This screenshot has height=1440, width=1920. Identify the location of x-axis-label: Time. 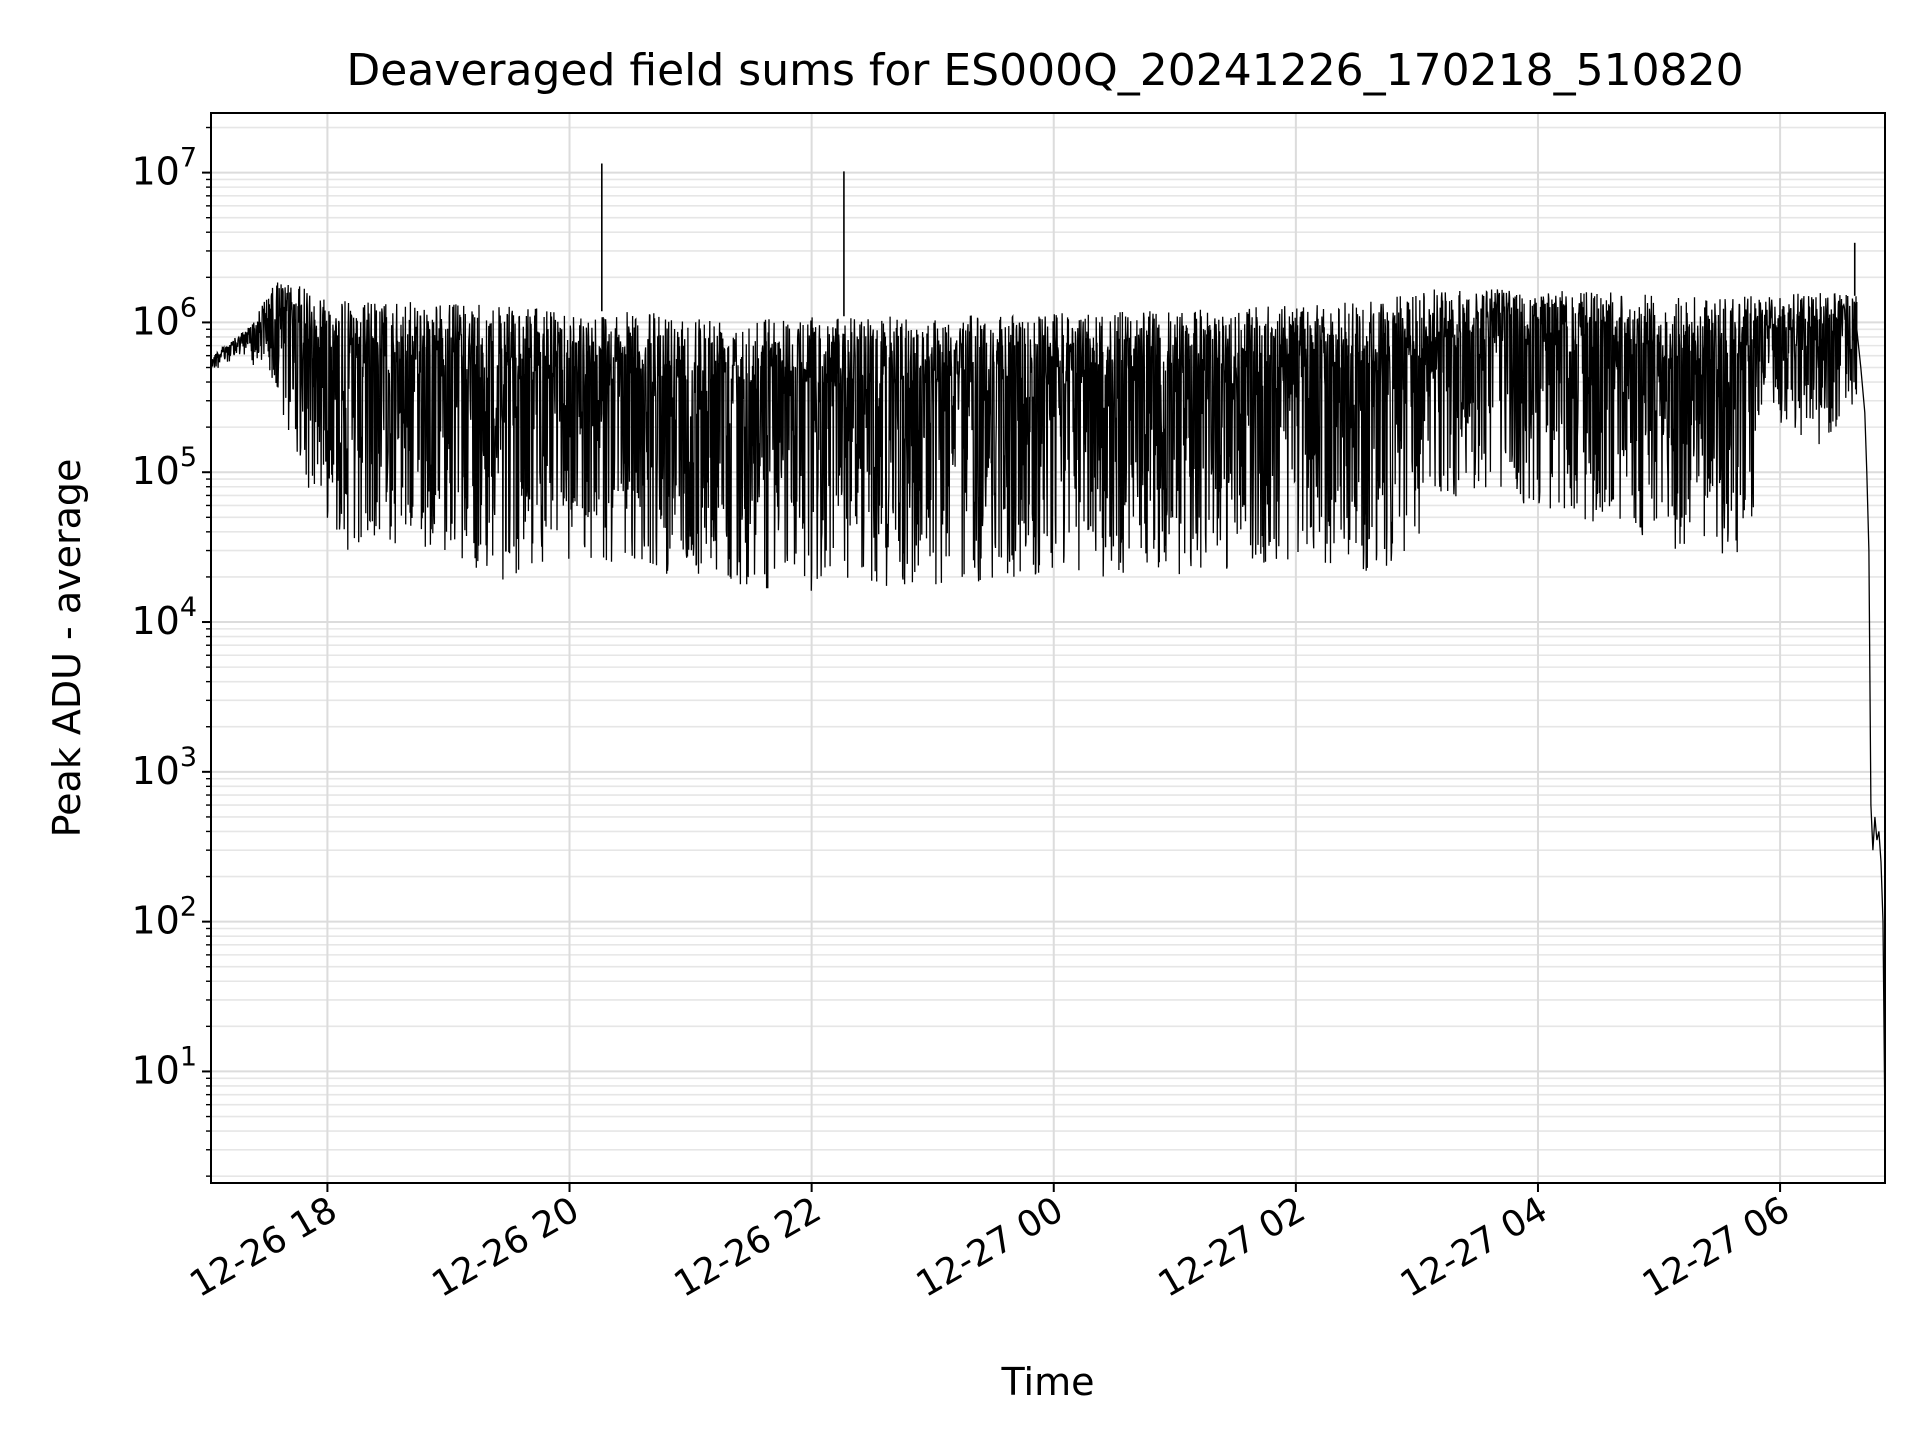
(1048, 1382).